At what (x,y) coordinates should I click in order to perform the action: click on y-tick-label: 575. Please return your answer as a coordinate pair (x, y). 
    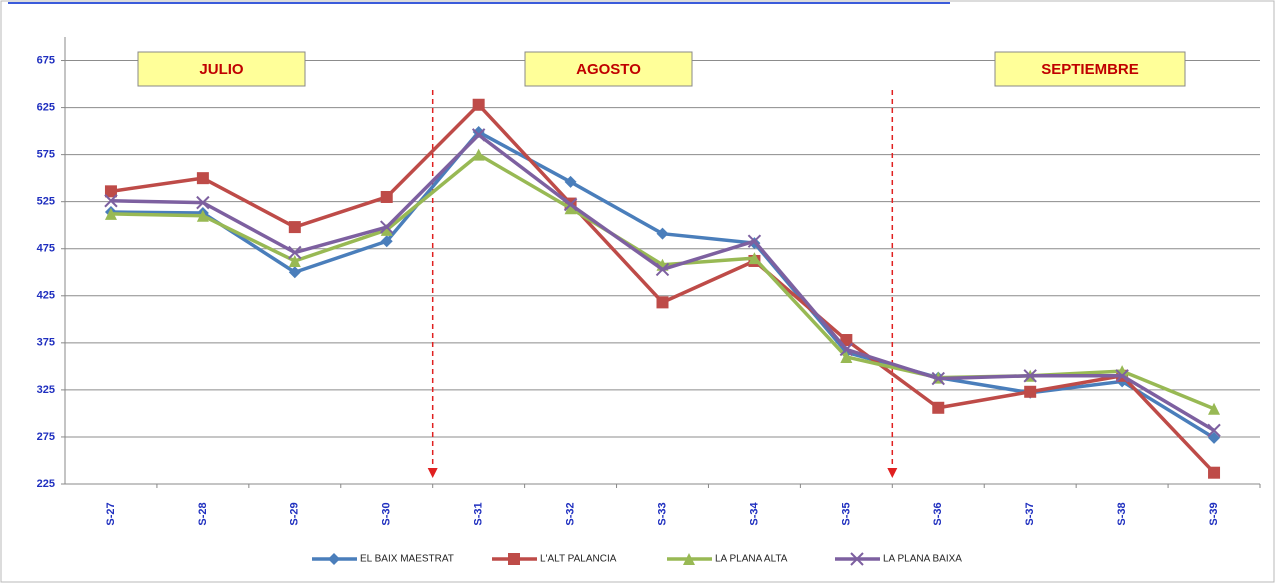
    Looking at the image, I should click on (46, 155).